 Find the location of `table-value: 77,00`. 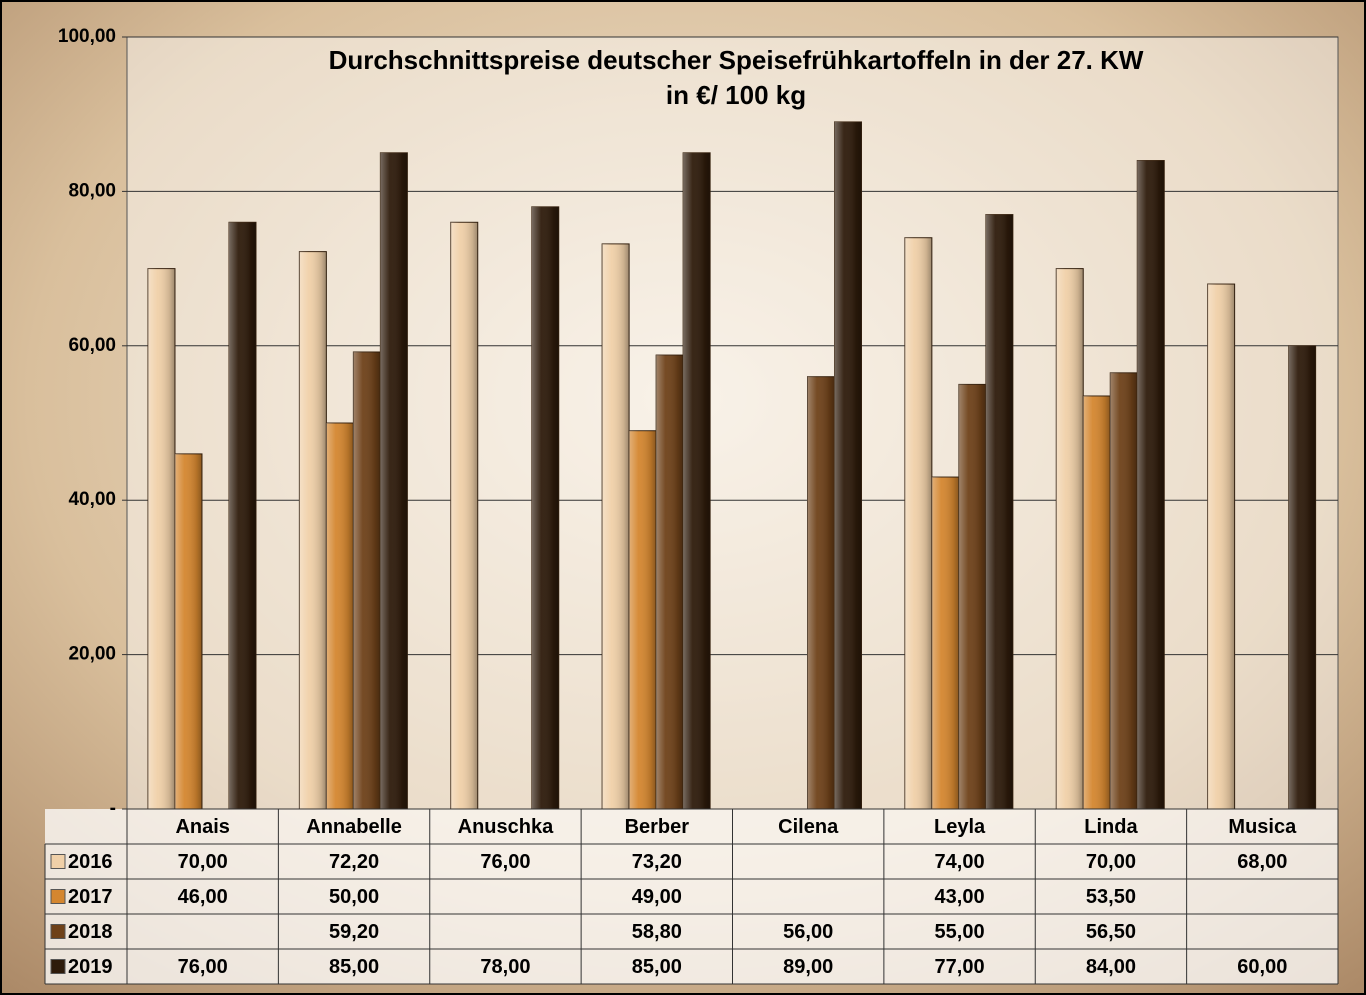

table-value: 77,00 is located at coordinates (960, 967).